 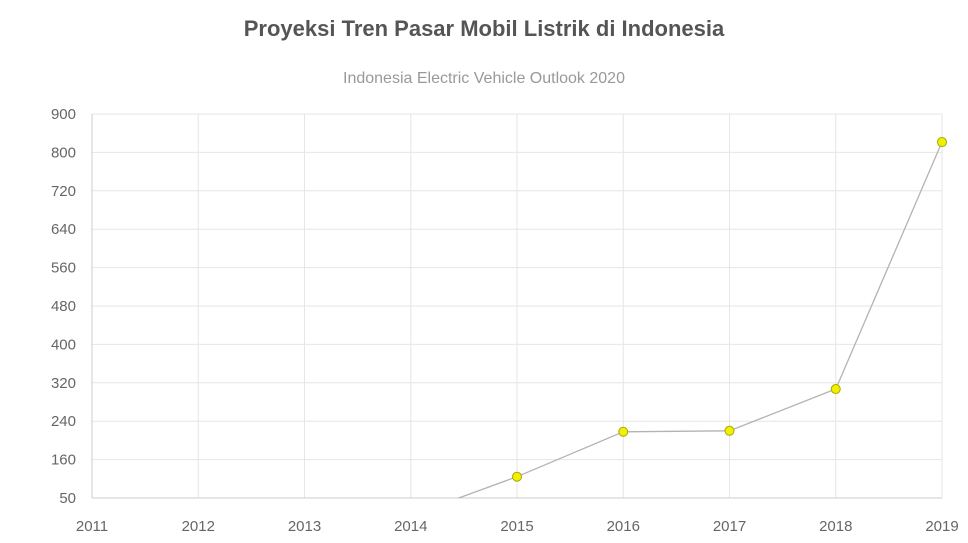 I want to click on x-tick-label: 2012, so click(x=198, y=526).